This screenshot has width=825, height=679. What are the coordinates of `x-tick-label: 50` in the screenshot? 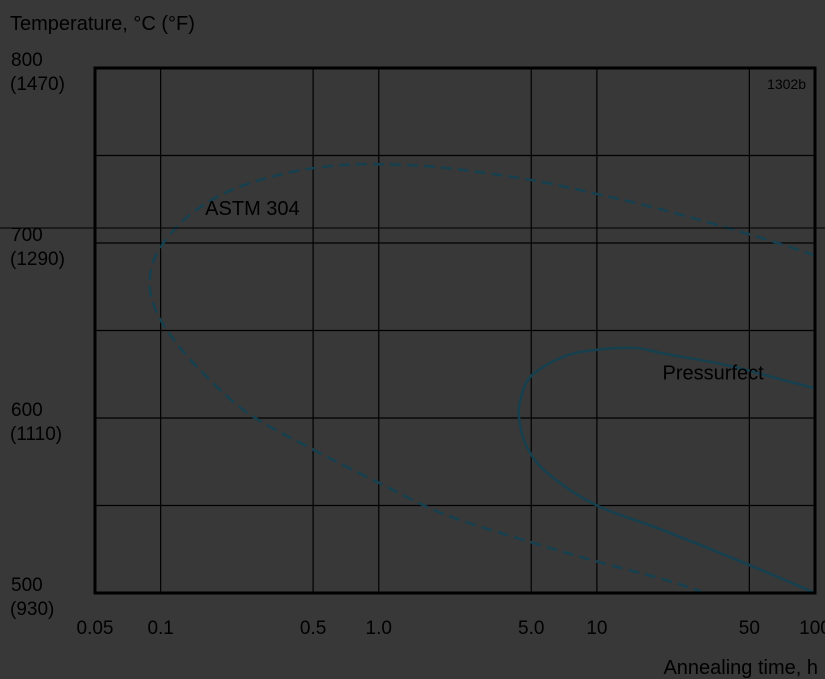 It's located at (749, 628).